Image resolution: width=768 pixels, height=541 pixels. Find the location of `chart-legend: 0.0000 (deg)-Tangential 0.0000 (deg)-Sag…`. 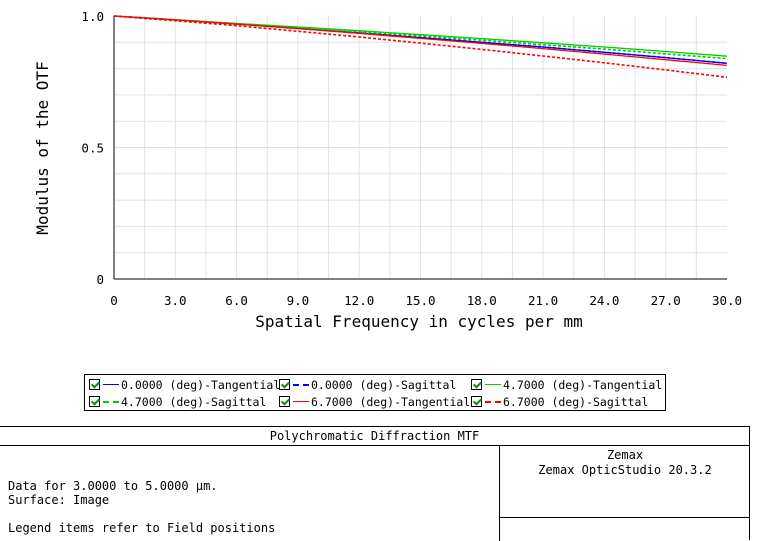

chart-legend: 0.0000 (deg)-Tangential 0.0000 (deg)-Sag… is located at coordinates (375, 392).